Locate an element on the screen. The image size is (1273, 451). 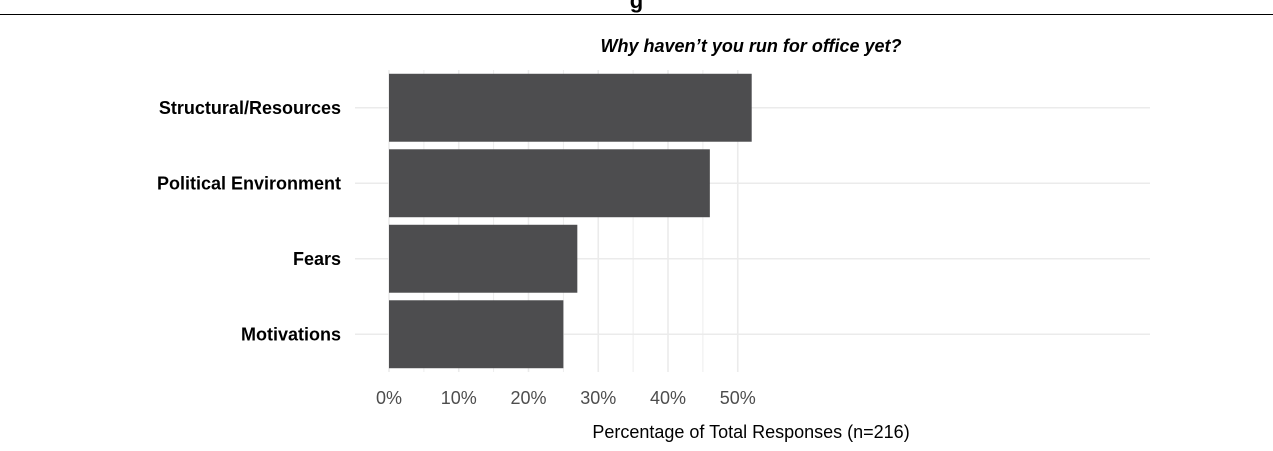
x-tick-label: 50% is located at coordinates (738, 398).